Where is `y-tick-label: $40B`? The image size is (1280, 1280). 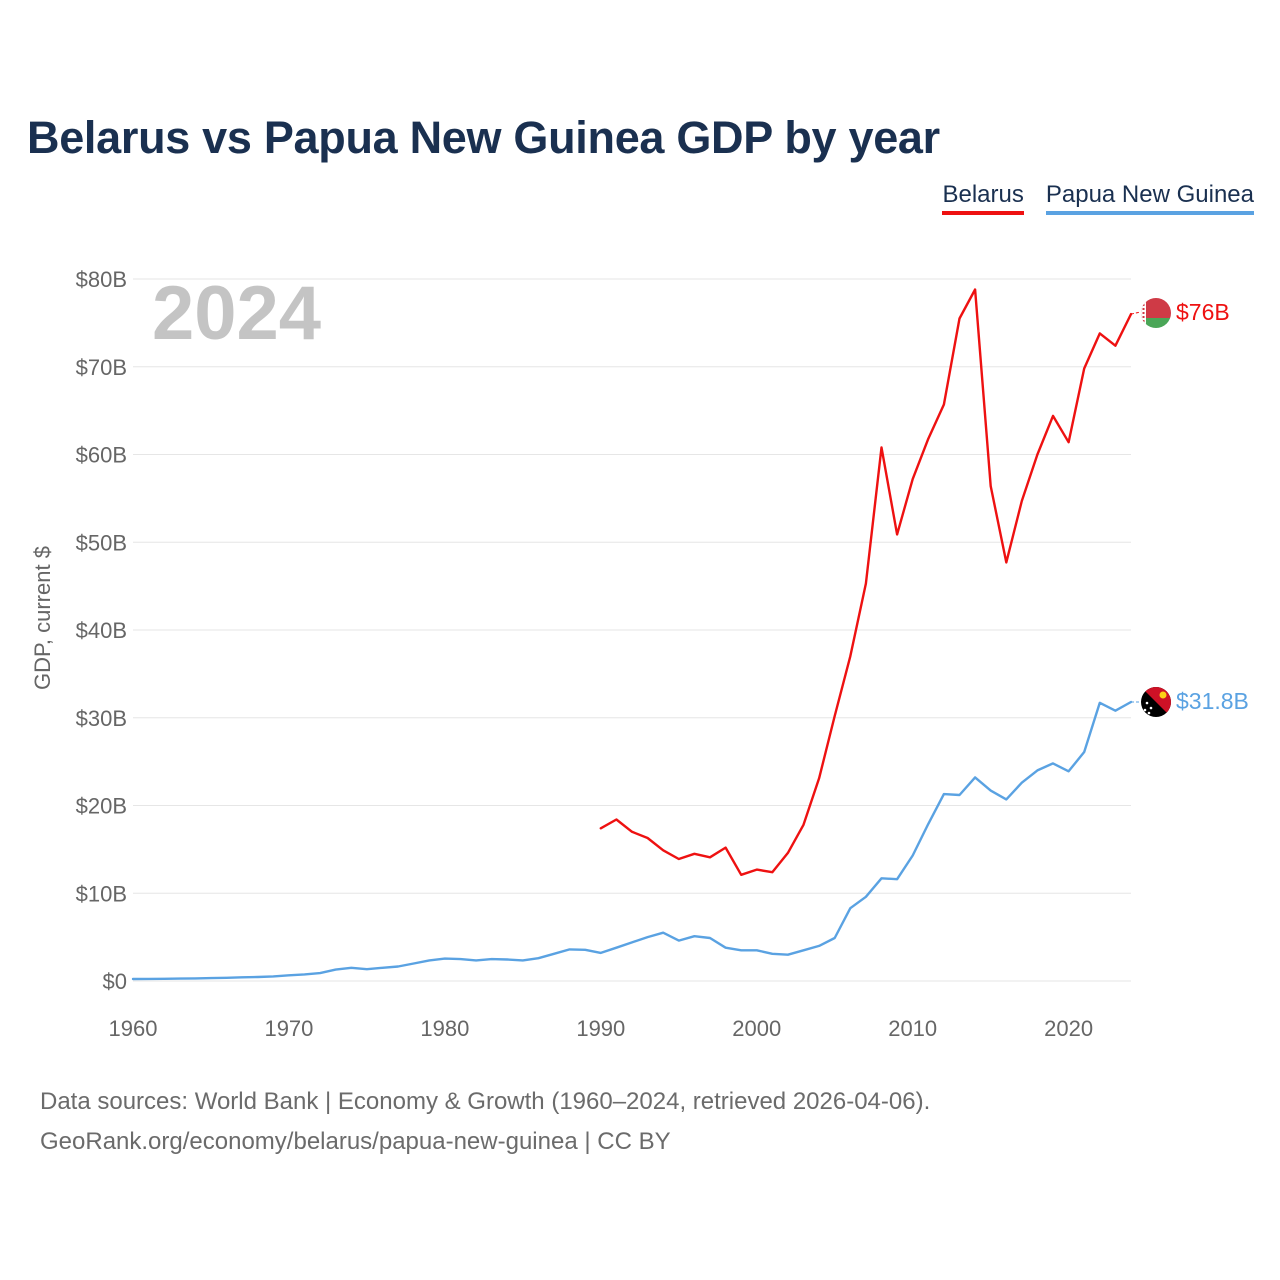 y-tick-label: $40B is located at coordinates (101, 630).